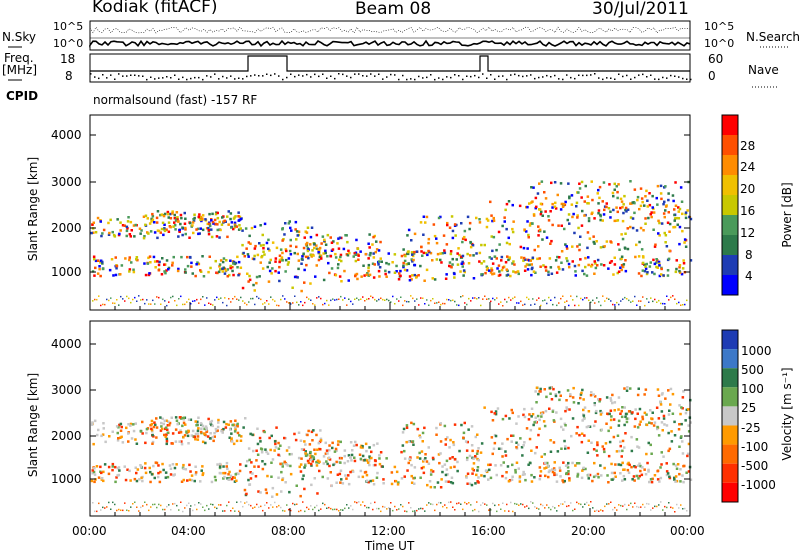 The width and height of the screenshot is (800, 554). Describe the element at coordinates (712, 76) in the screenshot. I see `nave-tick-bottom: 0` at that location.